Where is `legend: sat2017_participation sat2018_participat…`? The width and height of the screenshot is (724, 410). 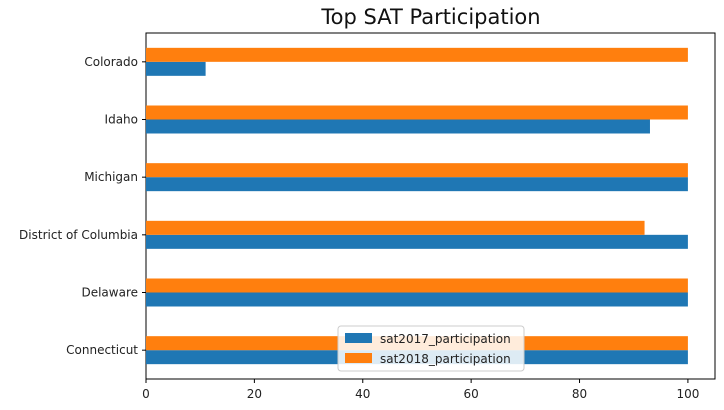 legend: sat2017_participation sat2018_participat… is located at coordinates (431, 348).